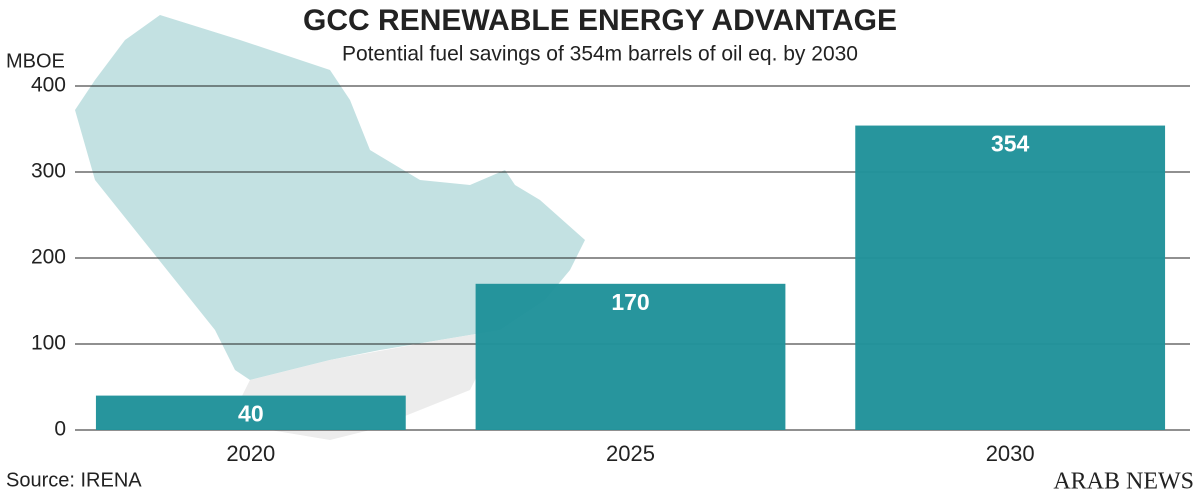 Image resolution: width=1200 pixels, height=498 pixels. Describe the element at coordinates (630, 302) in the screenshot. I see `value-label: 170` at that location.